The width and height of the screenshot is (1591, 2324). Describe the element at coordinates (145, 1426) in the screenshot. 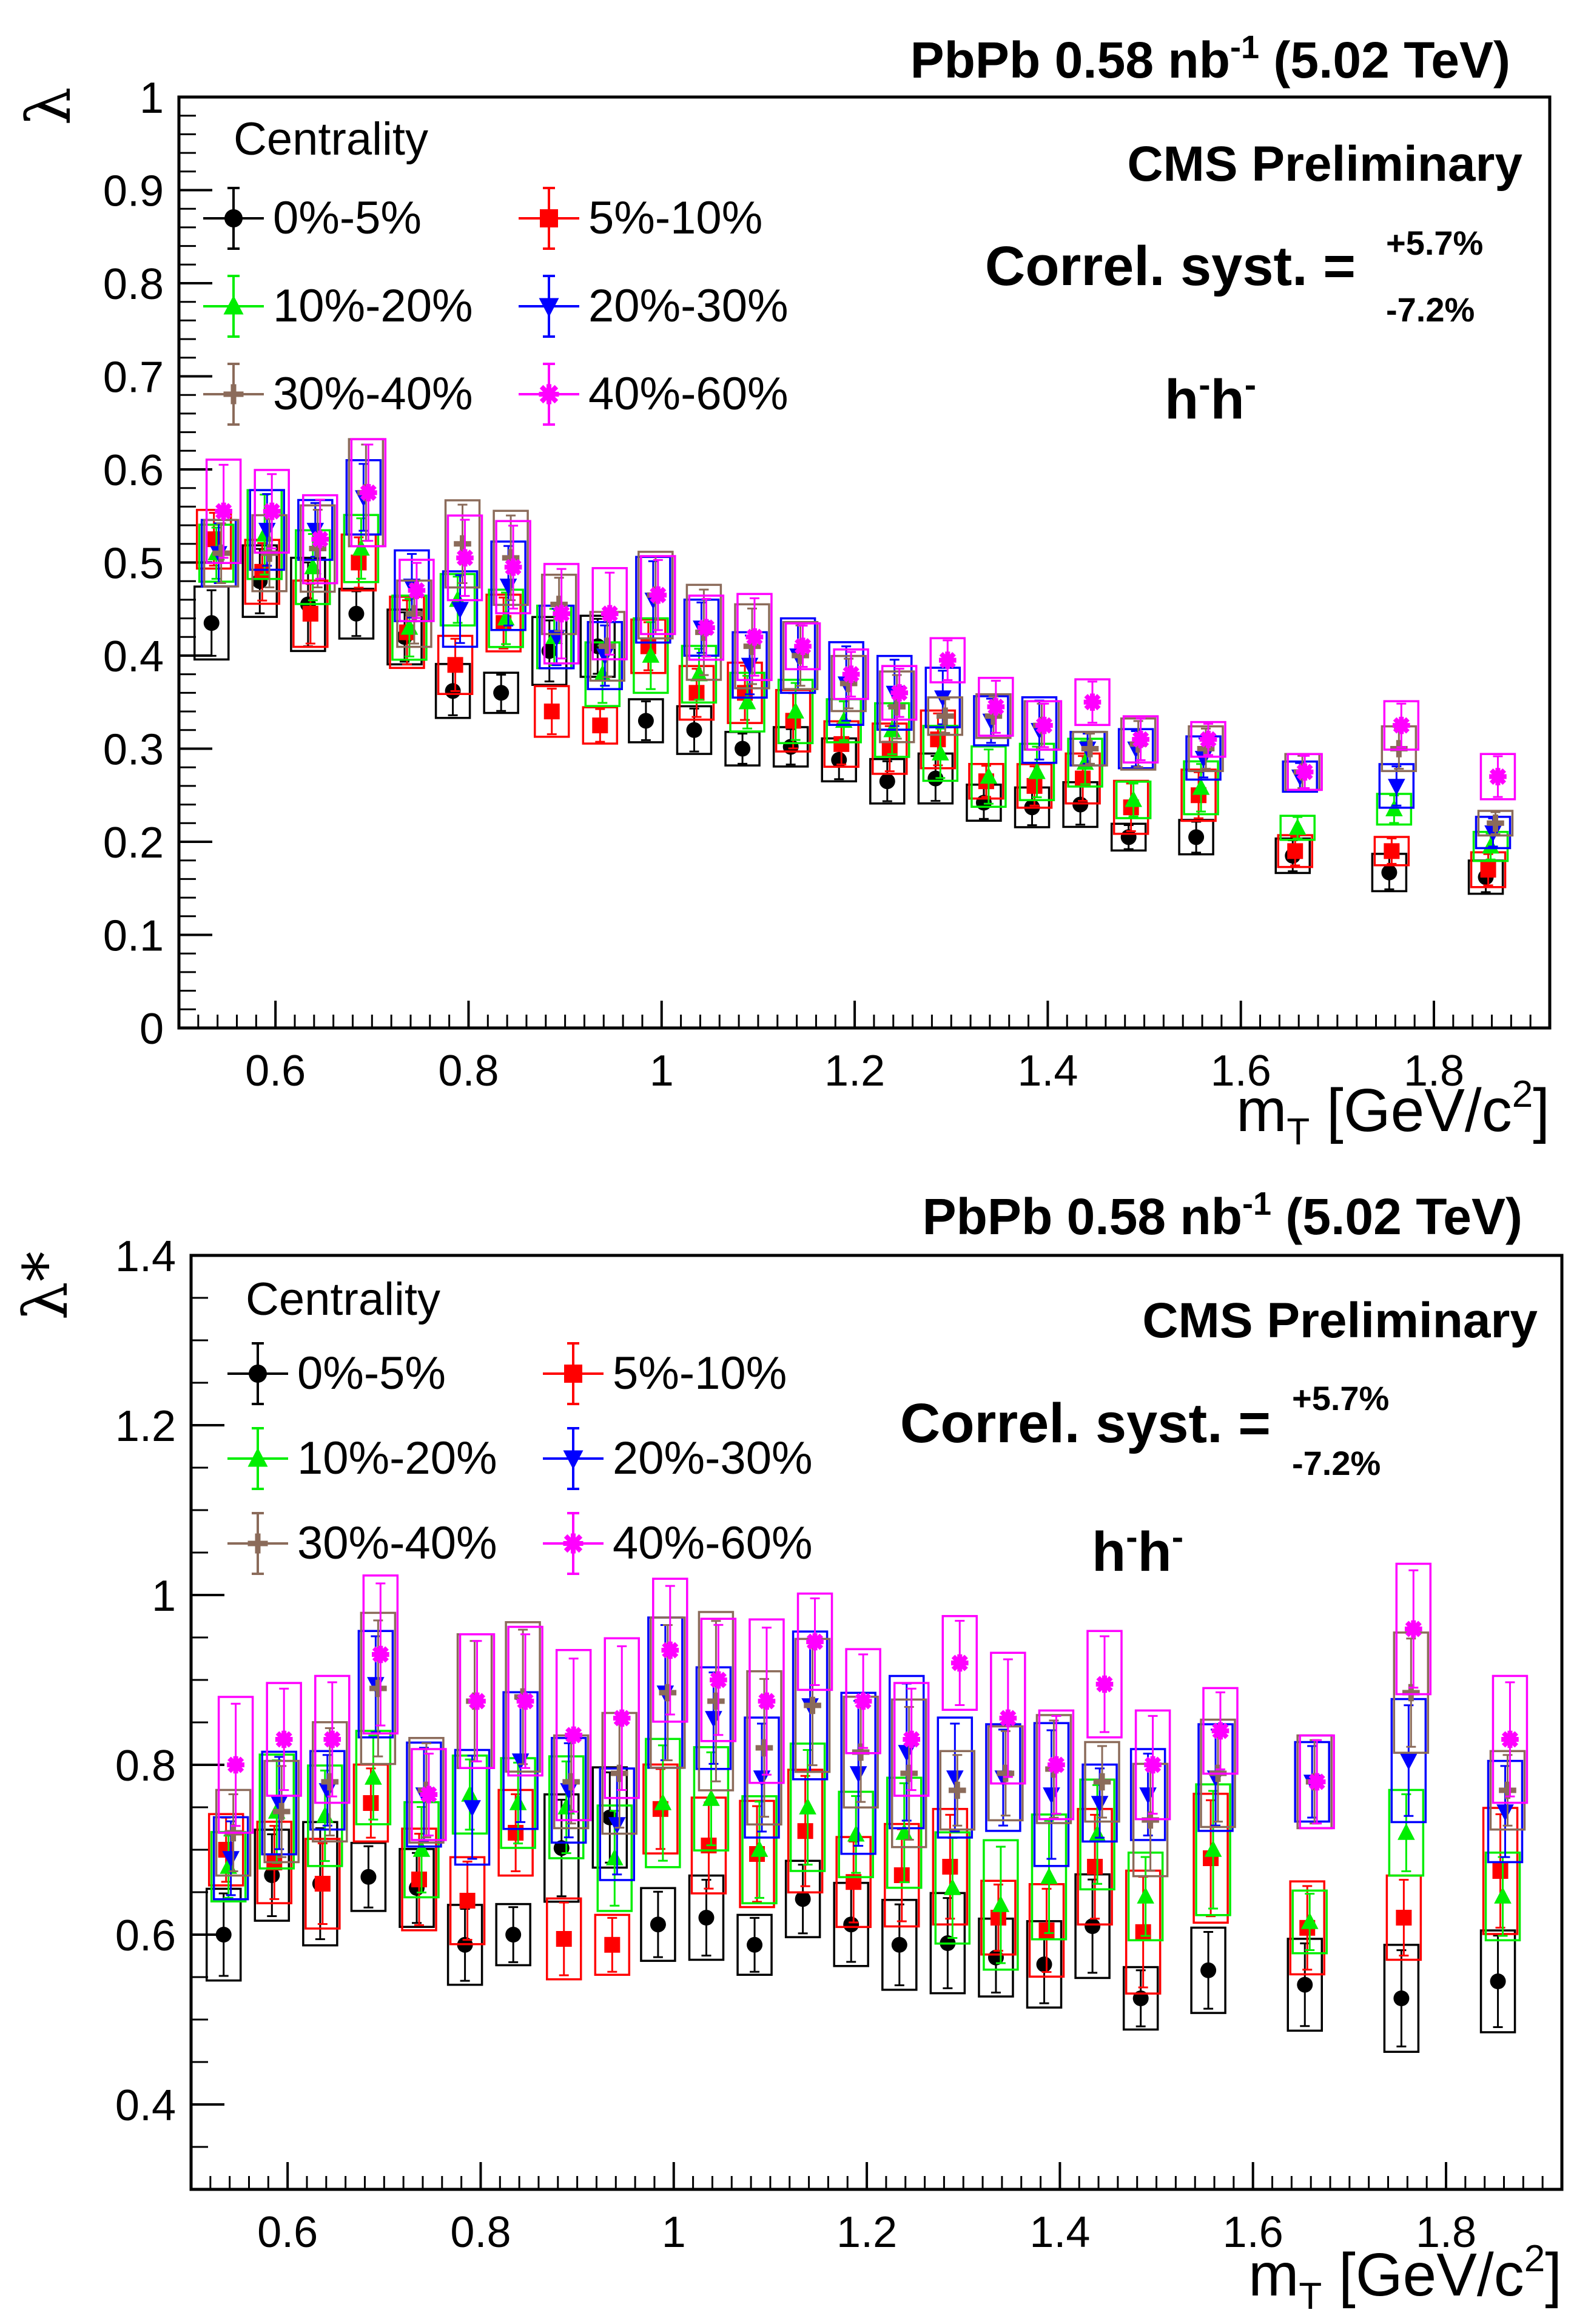

I see `y-tick-label: 1.2` at that location.